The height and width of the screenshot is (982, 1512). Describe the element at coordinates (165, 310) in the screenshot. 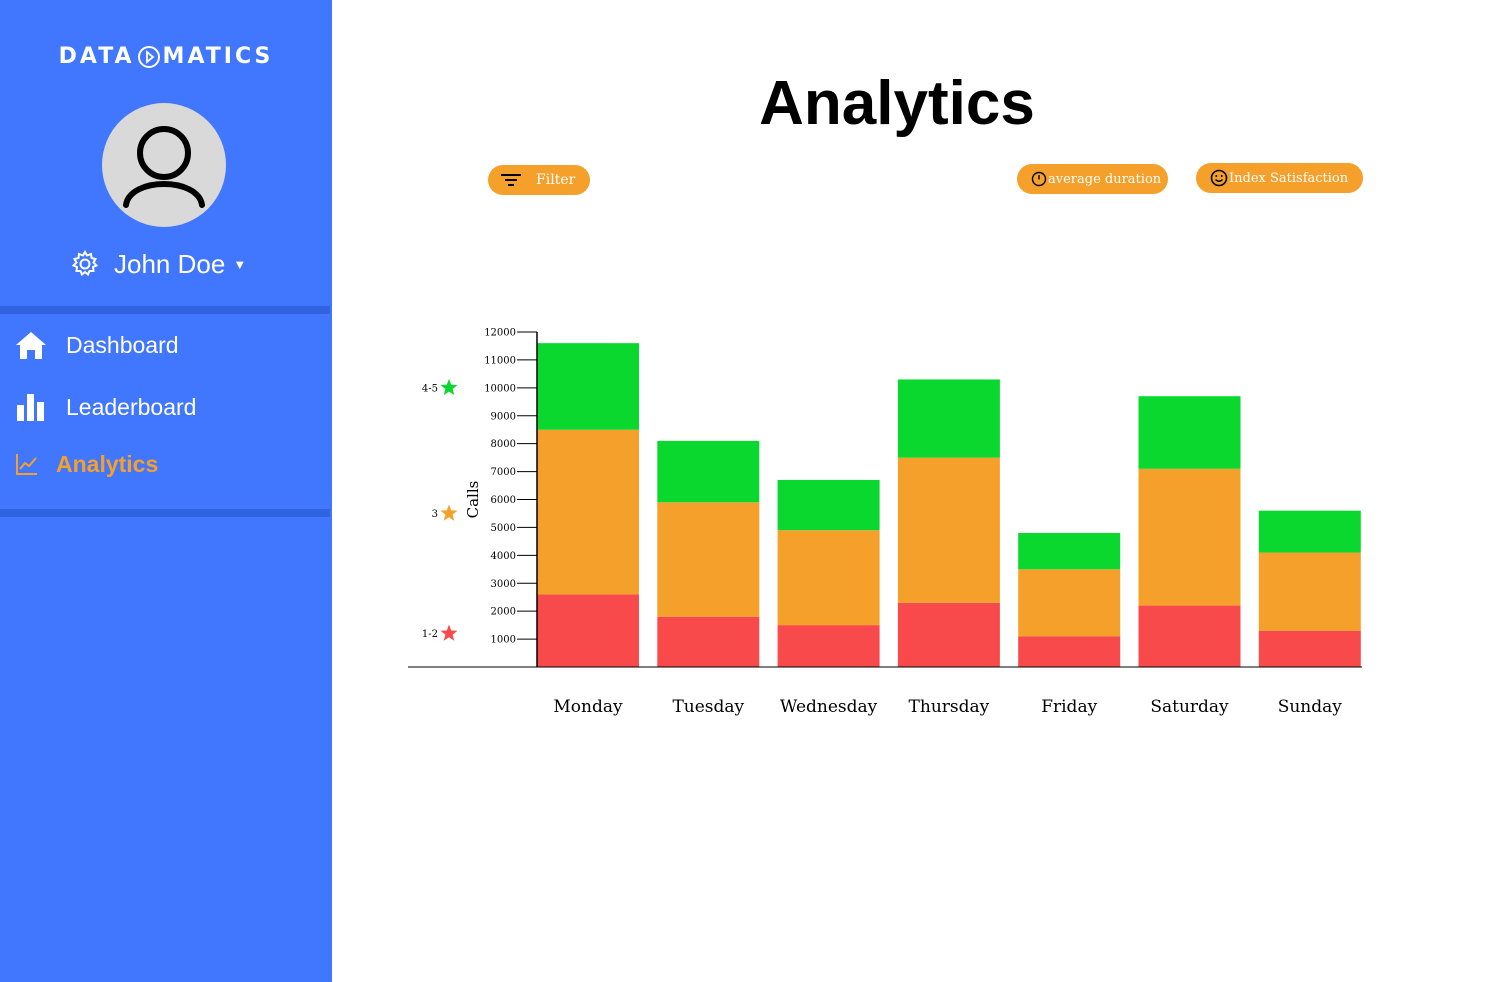

I see `sidebar-divider-top` at that location.